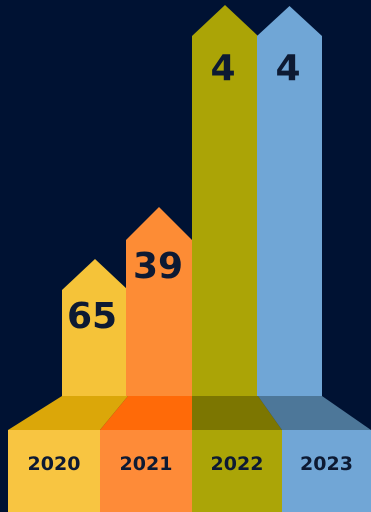 The width and height of the screenshot is (371, 512). Describe the element at coordinates (237, 413) in the screenshot. I see `floor-segment-2022` at that location.